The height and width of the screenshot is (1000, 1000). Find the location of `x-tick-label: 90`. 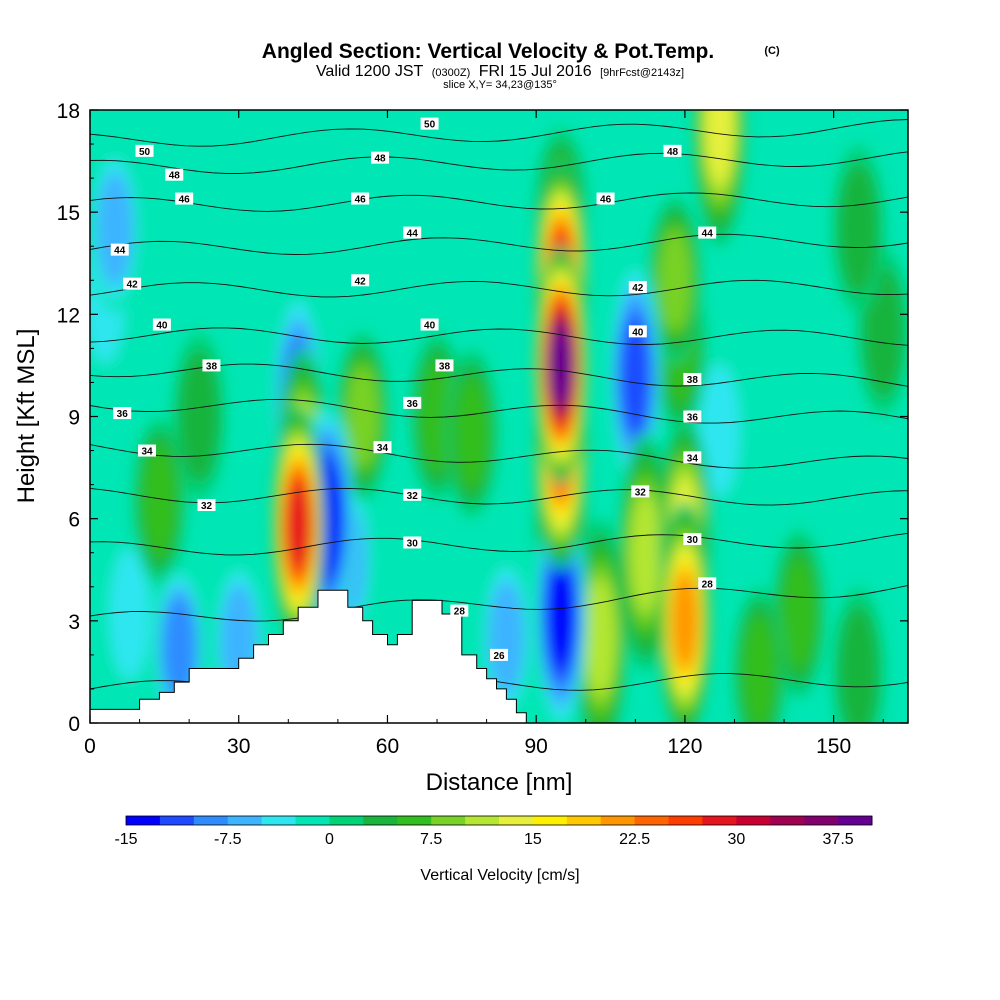

x-tick-label: 90 is located at coordinates (536, 746).